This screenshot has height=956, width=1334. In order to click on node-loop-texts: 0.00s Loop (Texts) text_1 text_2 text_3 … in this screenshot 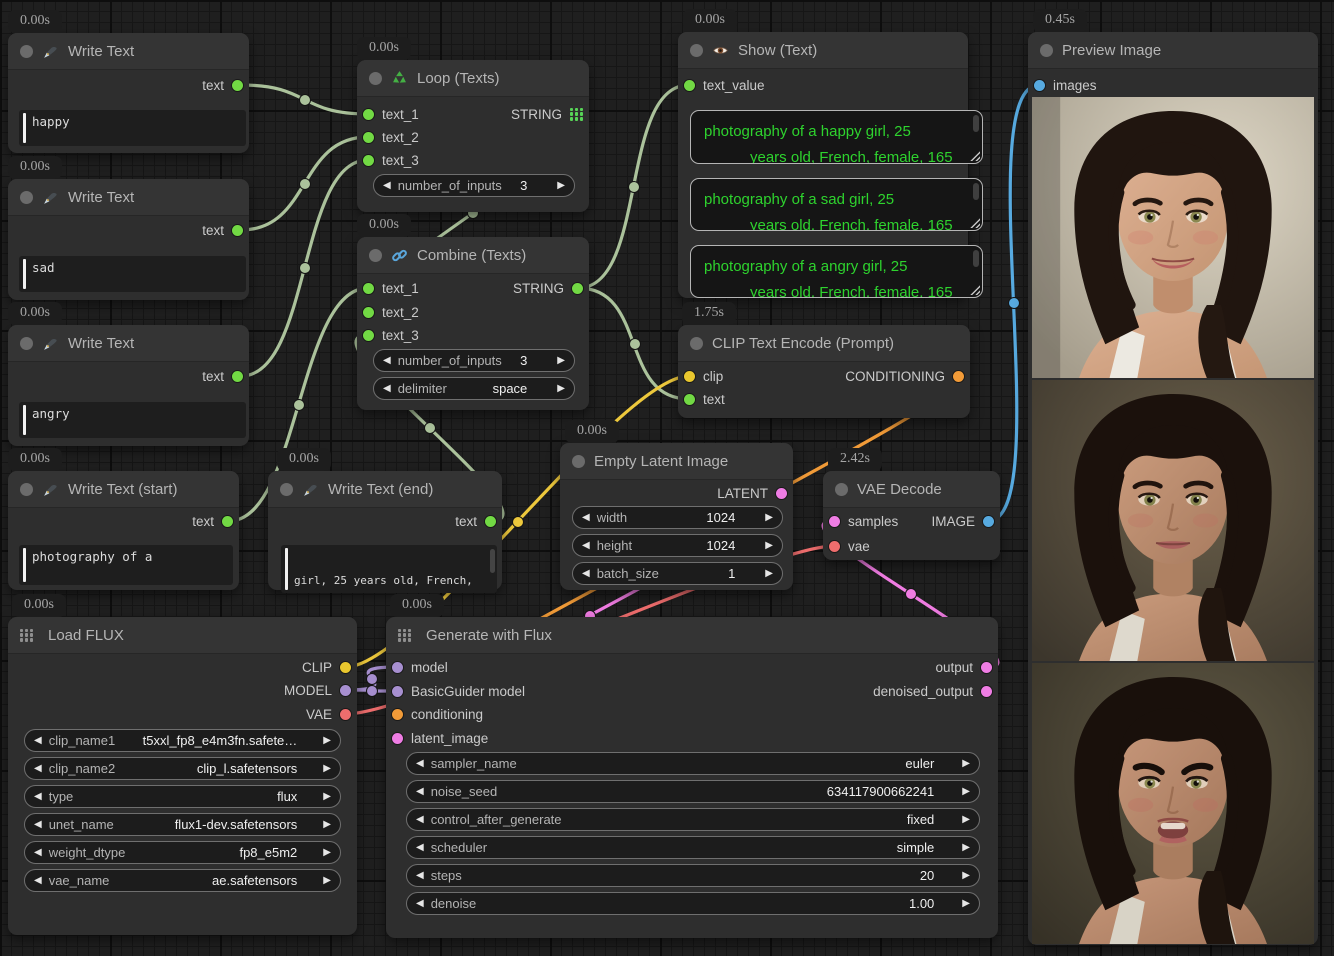, I will do `click(473, 124)`.